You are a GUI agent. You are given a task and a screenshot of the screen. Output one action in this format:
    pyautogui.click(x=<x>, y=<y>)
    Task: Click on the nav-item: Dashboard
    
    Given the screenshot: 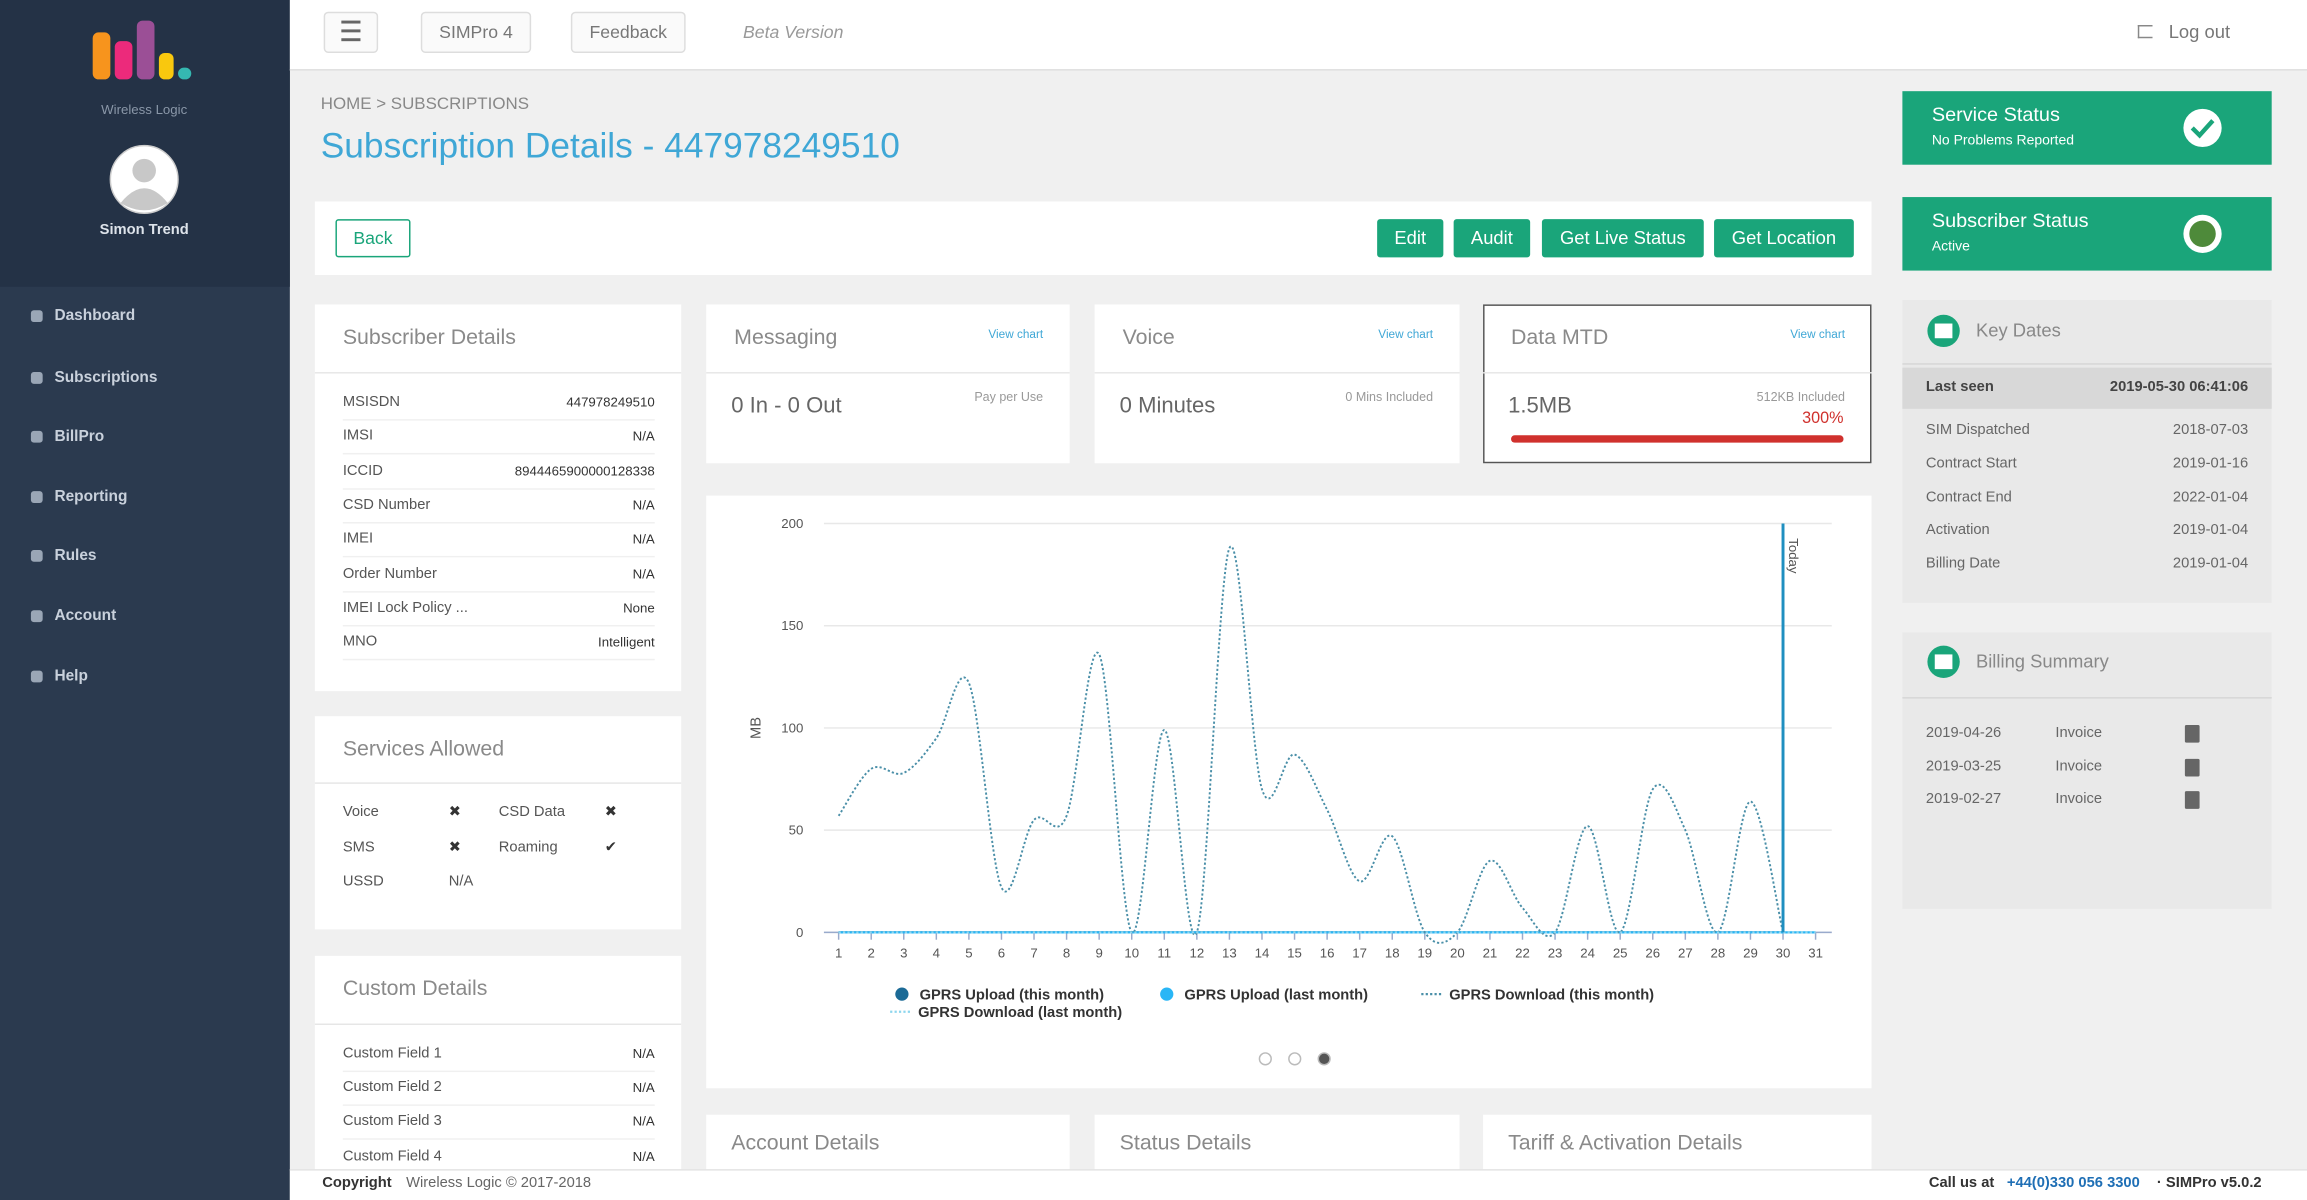 What is the action you would take?
    pyautogui.click(x=95, y=315)
    